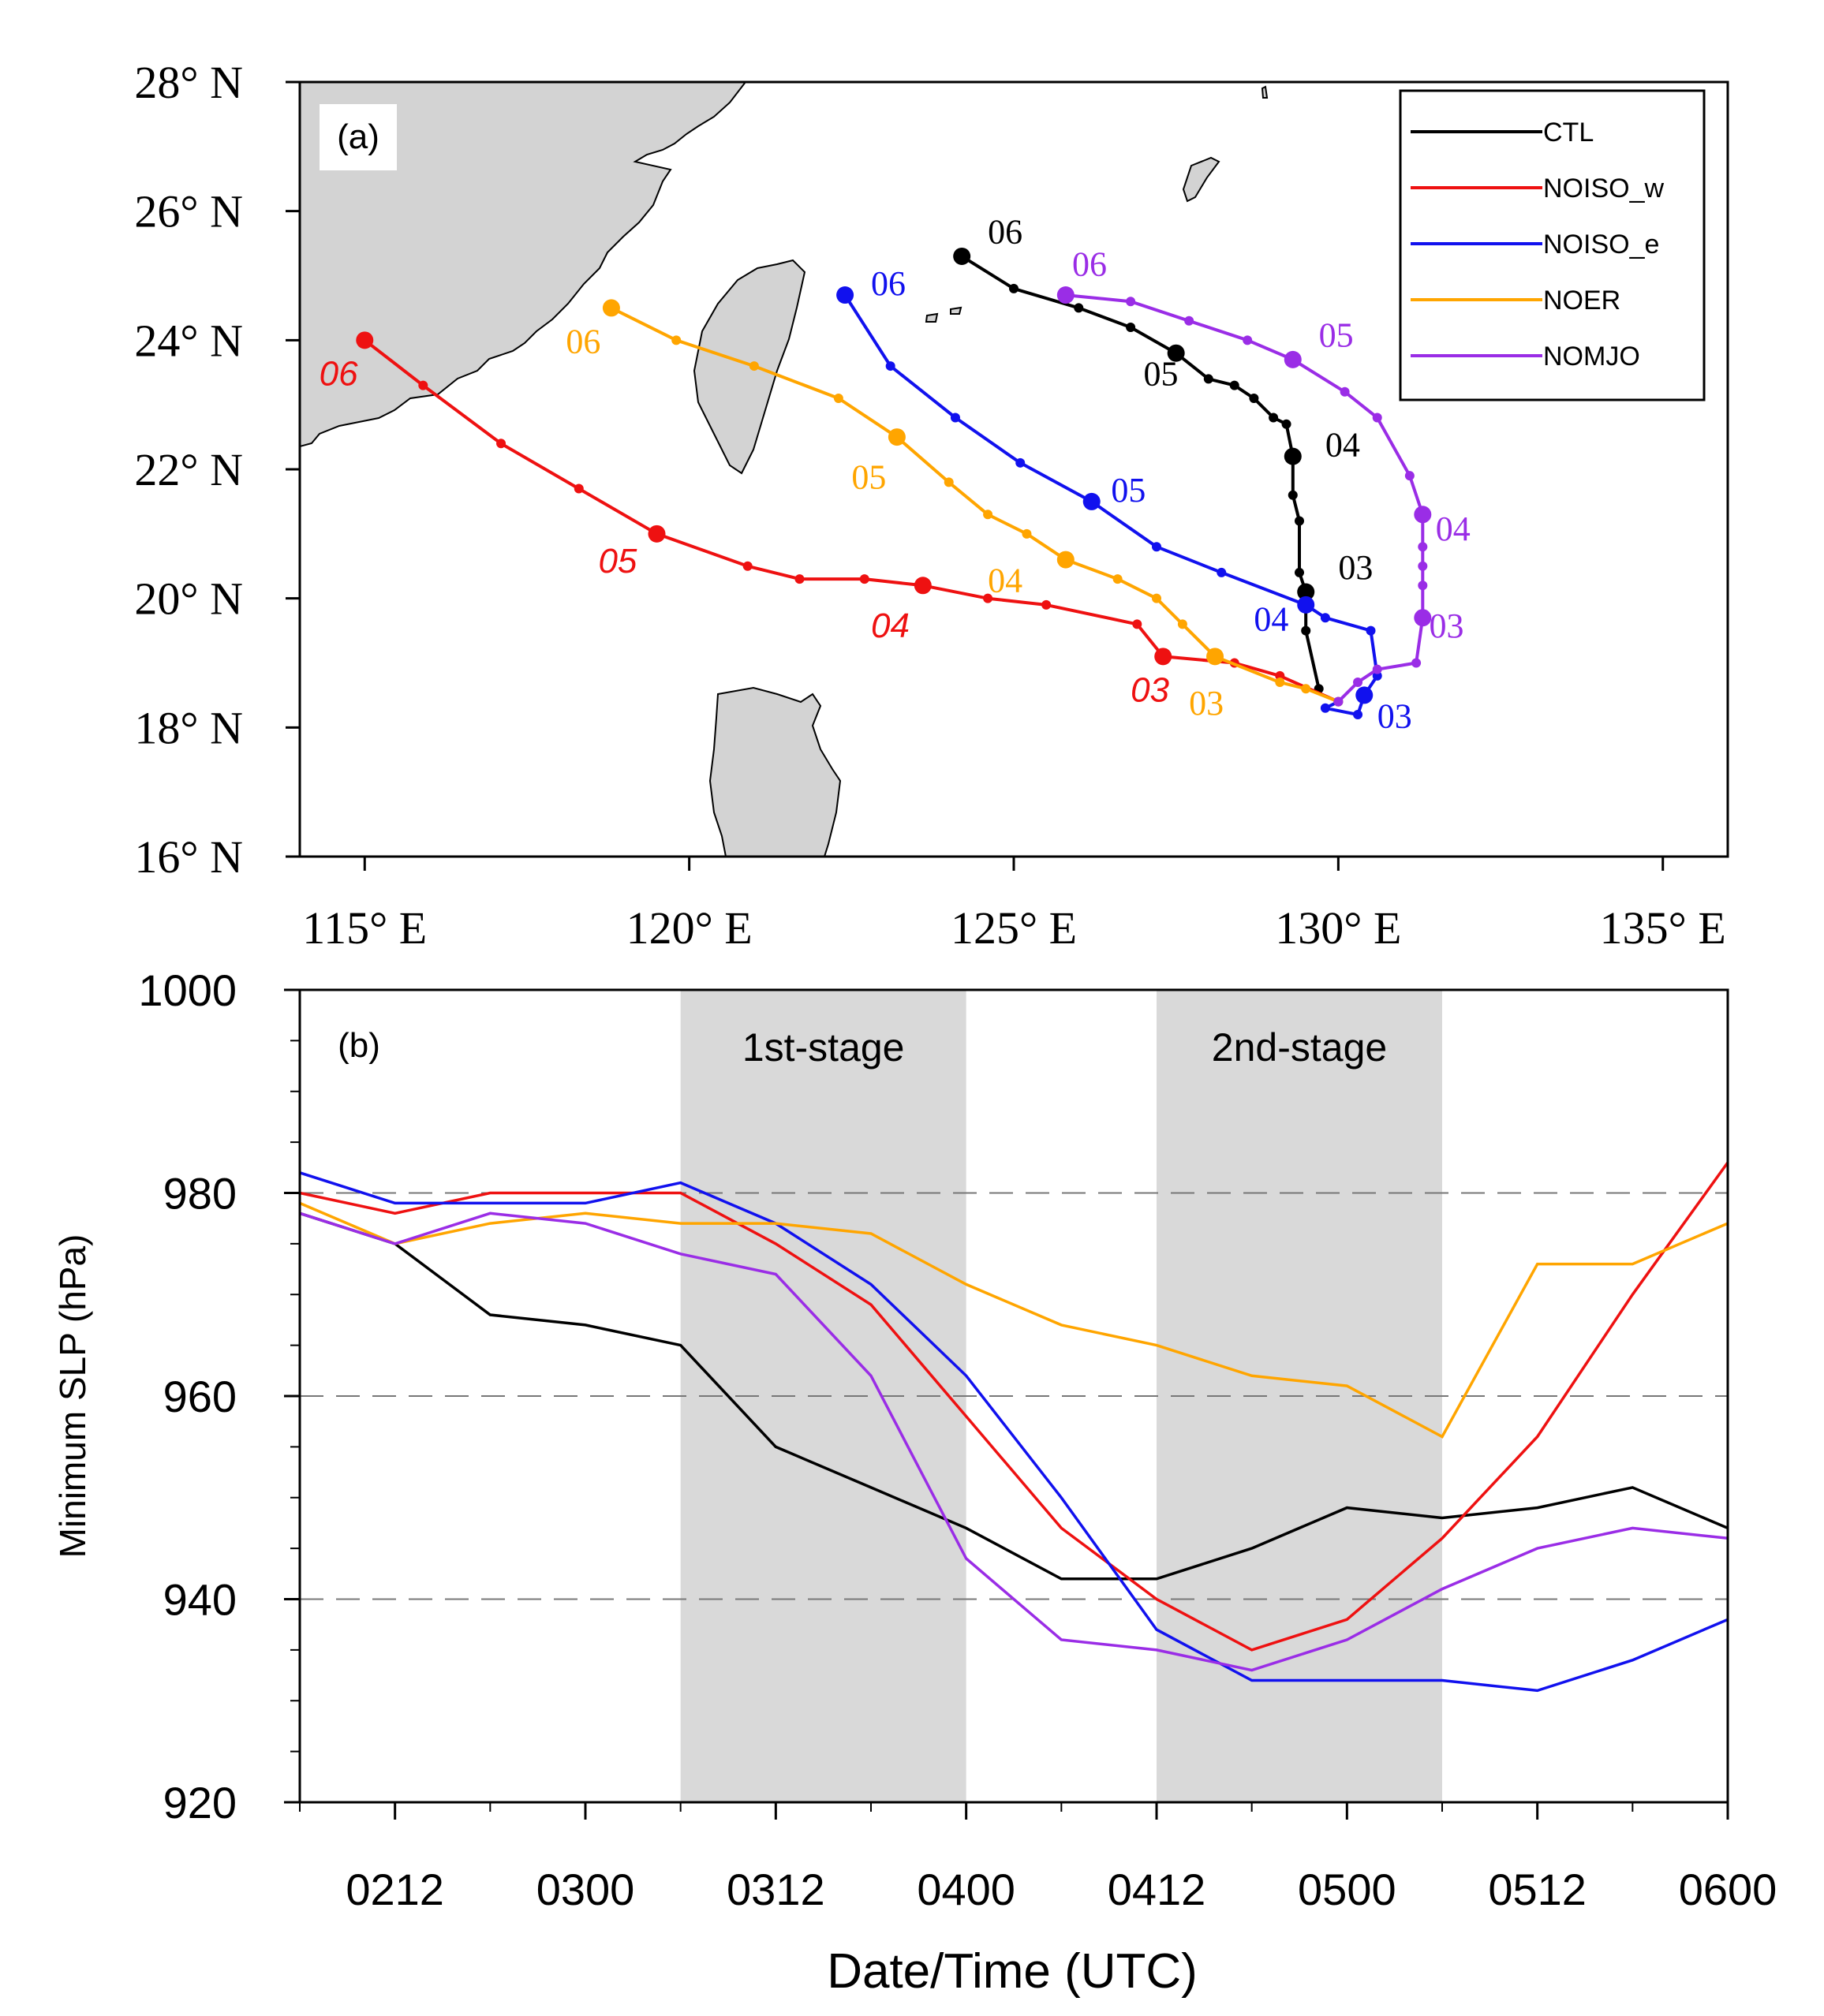  What do you see at coordinates (359, 1045) in the screenshot?
I see `panel-b-label: (b)` at bounding box center [359, 1045].